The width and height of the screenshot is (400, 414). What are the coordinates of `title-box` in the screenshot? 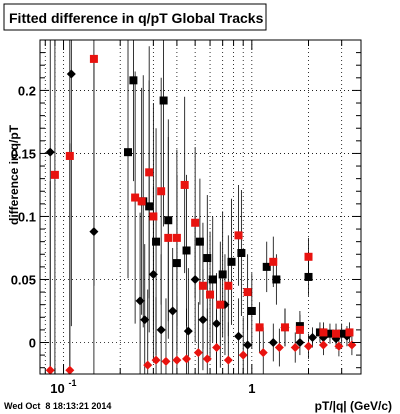 It's located at (135, 17).